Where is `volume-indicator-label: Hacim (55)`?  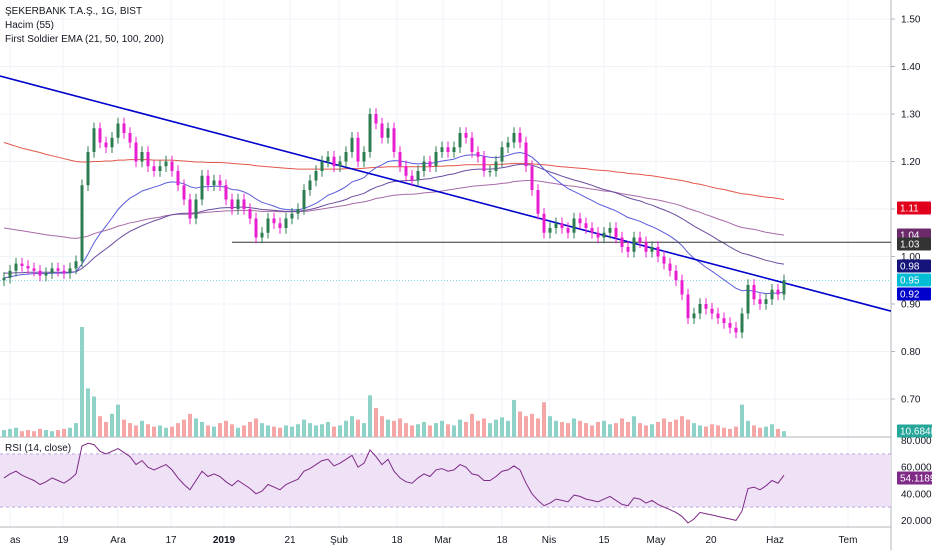
volume-indicator-label: Hacim (55) is located at coordinates (29, 25).